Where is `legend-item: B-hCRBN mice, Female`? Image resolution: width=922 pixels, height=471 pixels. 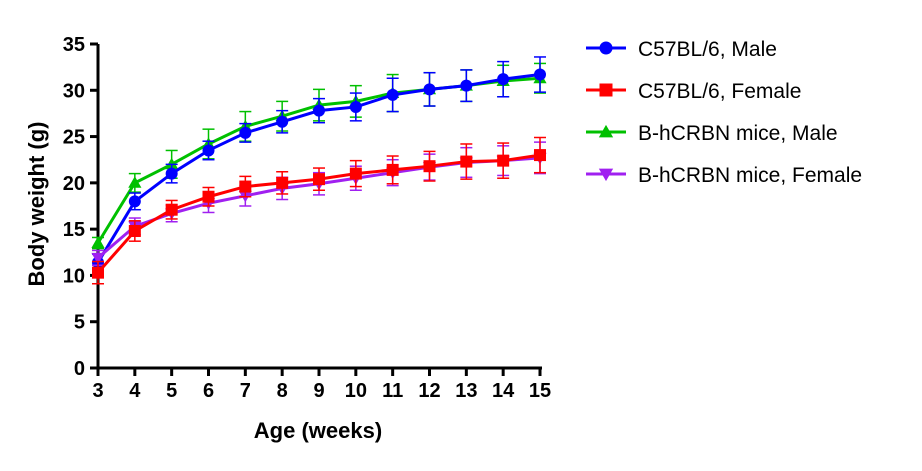 legend-item: B-hCRBN mice, Female is located at coordinates (724, 175).